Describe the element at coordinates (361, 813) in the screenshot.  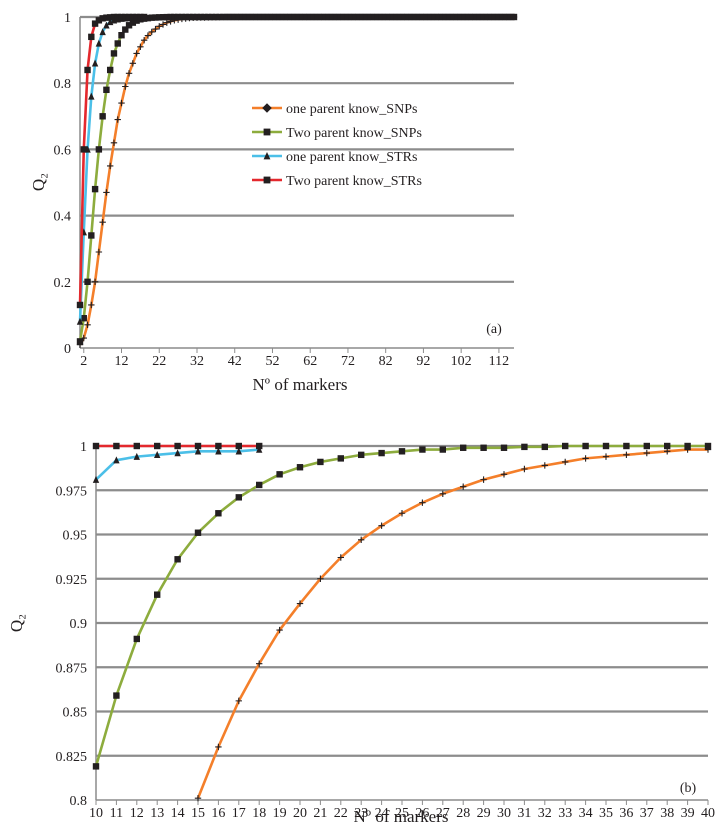
I see `x-tick-label: 23` at that location.